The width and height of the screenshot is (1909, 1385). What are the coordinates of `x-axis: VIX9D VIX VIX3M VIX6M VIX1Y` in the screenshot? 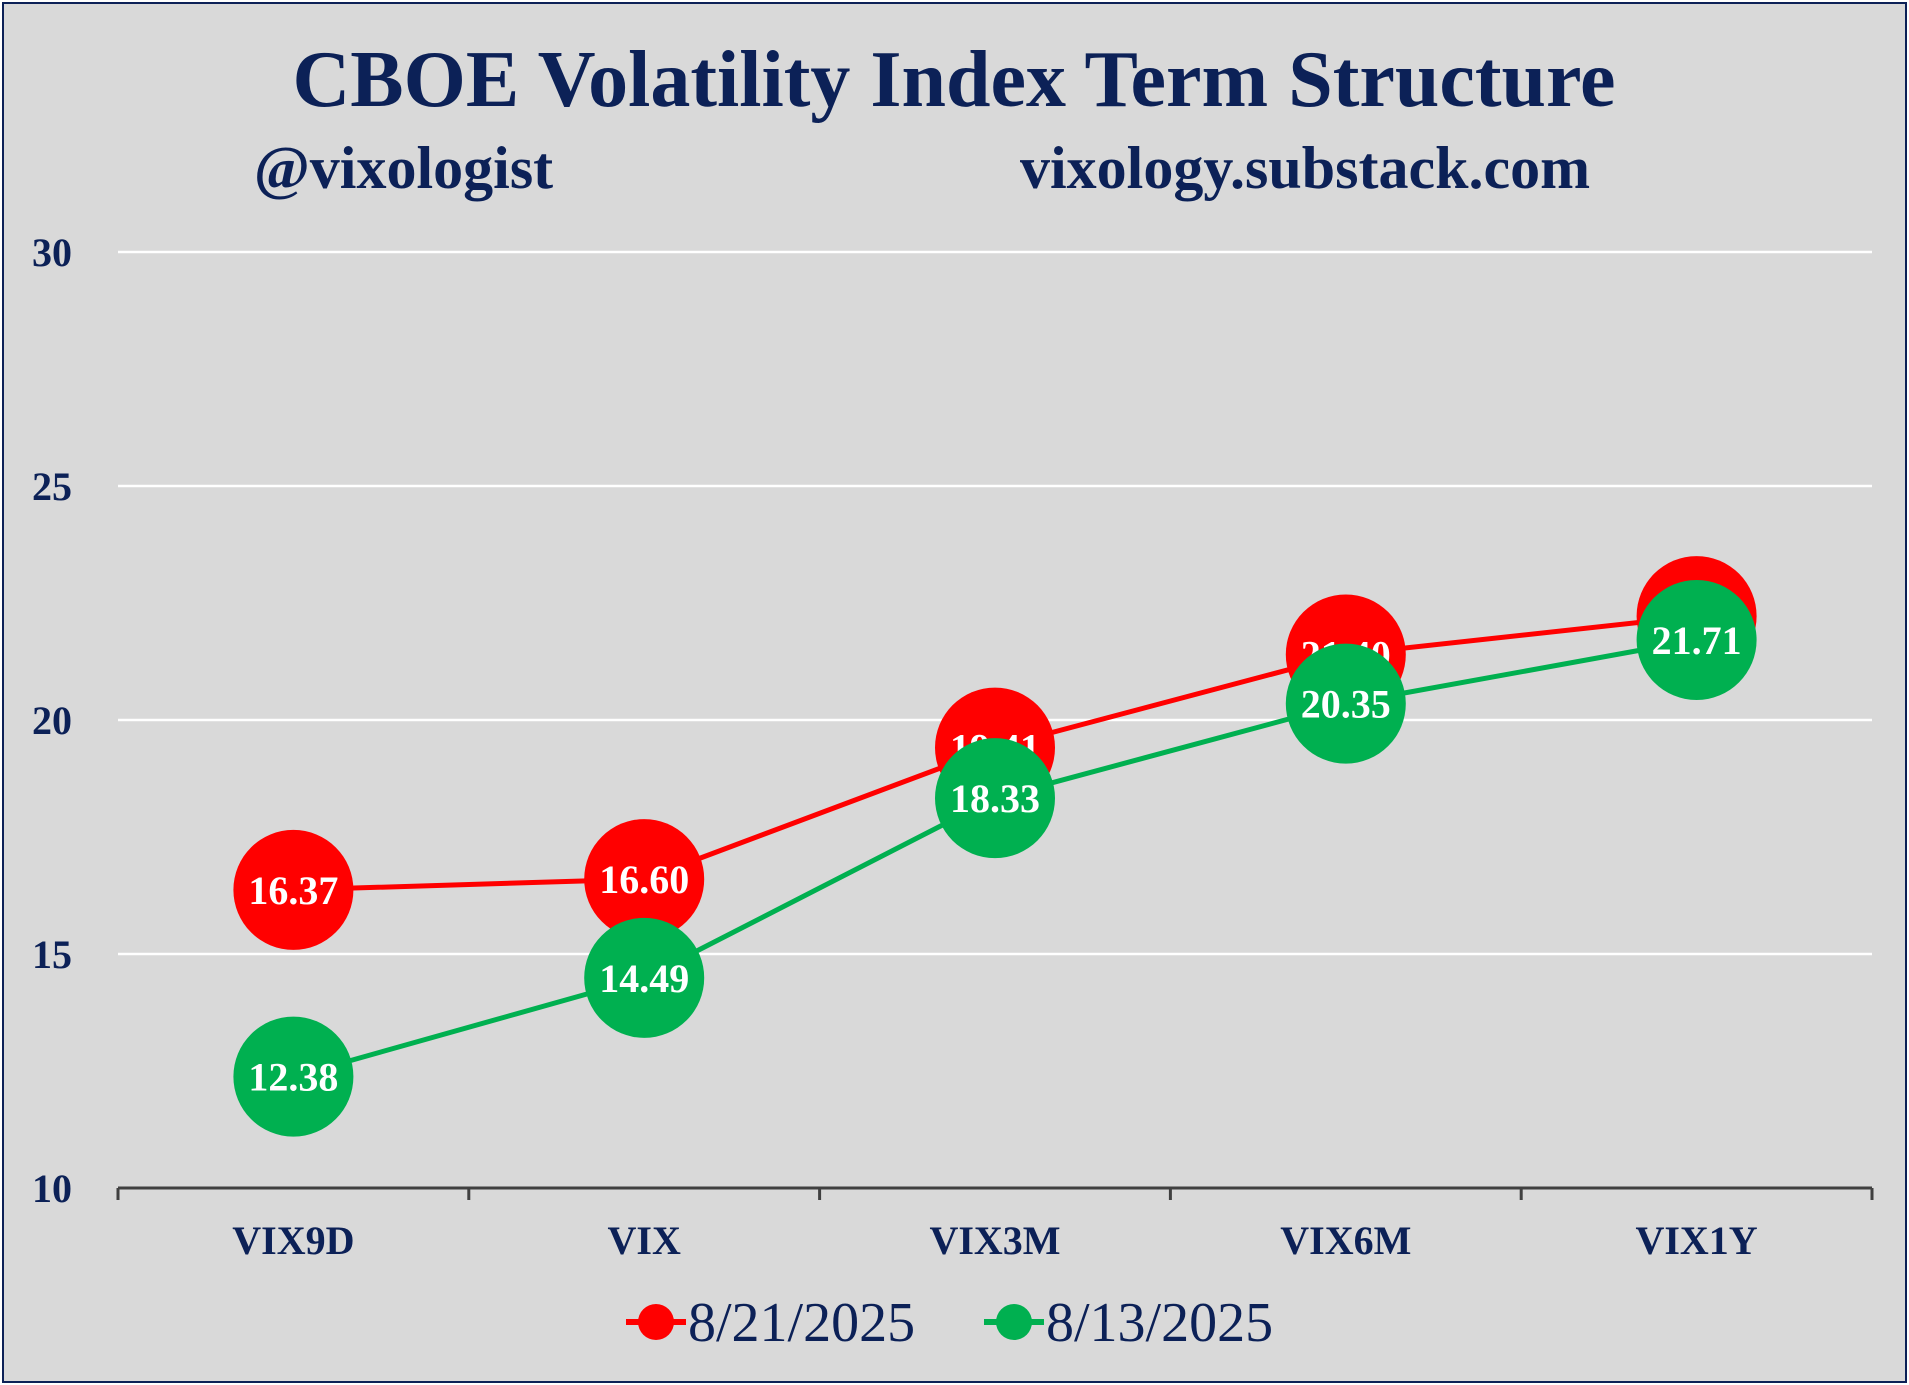 It's located at (995, 1224).